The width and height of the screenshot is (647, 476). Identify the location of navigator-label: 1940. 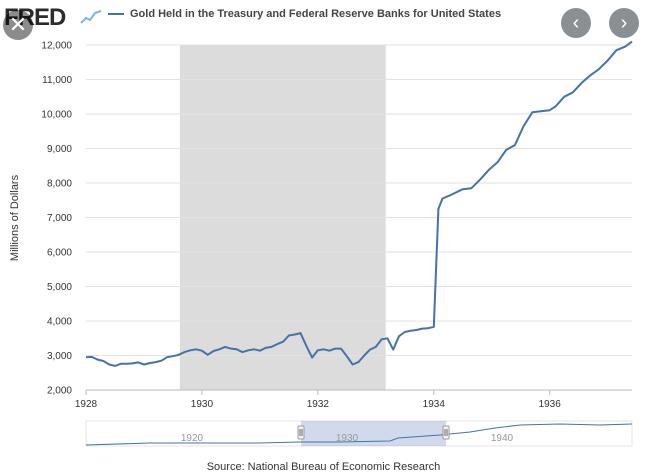
(502, 438).